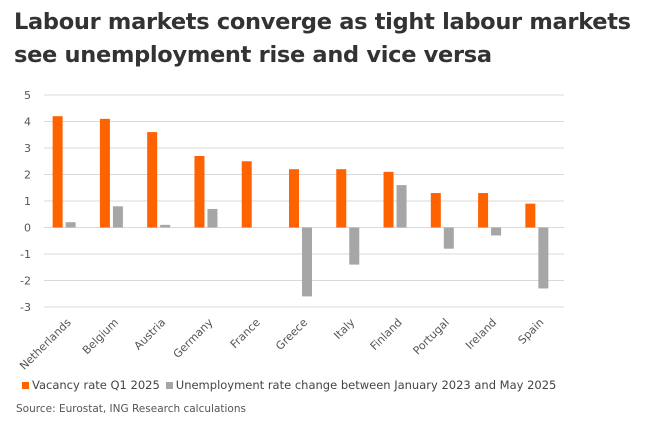 This screenshot has width=665, height=430. What do you see at coordinates (25, 307) in the screenshot?
I see `y-tick-label: -3` at bounding box center [25, 307].